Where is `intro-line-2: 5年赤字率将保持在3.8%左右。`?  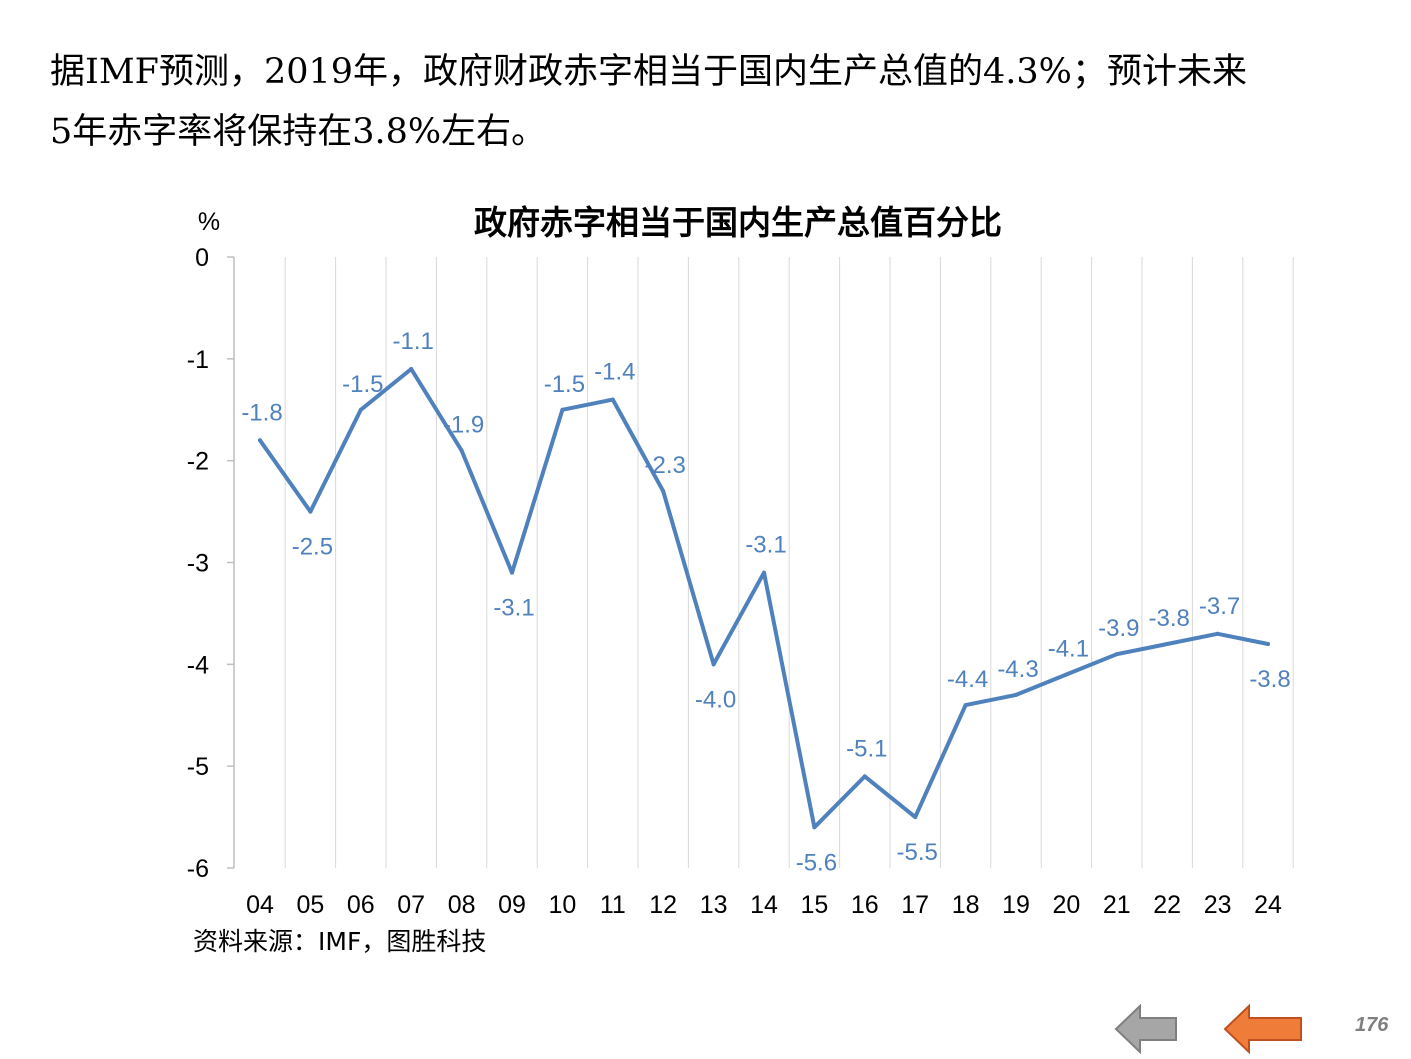
intro-line-2: 5年赤字率将保持在3.8%左右。 is located at coordinates (298, 132).